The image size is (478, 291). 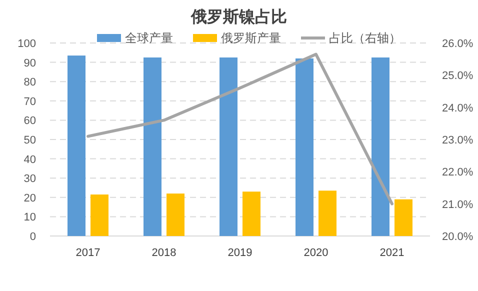 I want to click on y-tick-label: 10, so click(x=30, y=218).